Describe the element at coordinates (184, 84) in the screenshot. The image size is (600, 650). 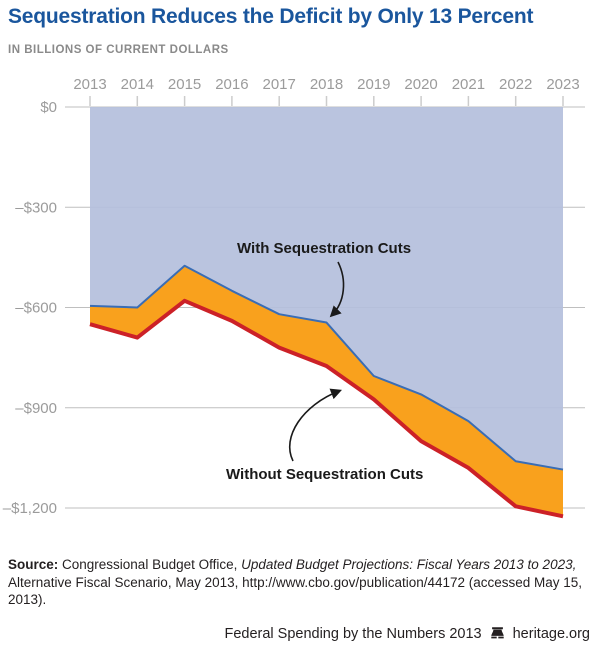
I see `x-axis-year-label: 2015` at that location.